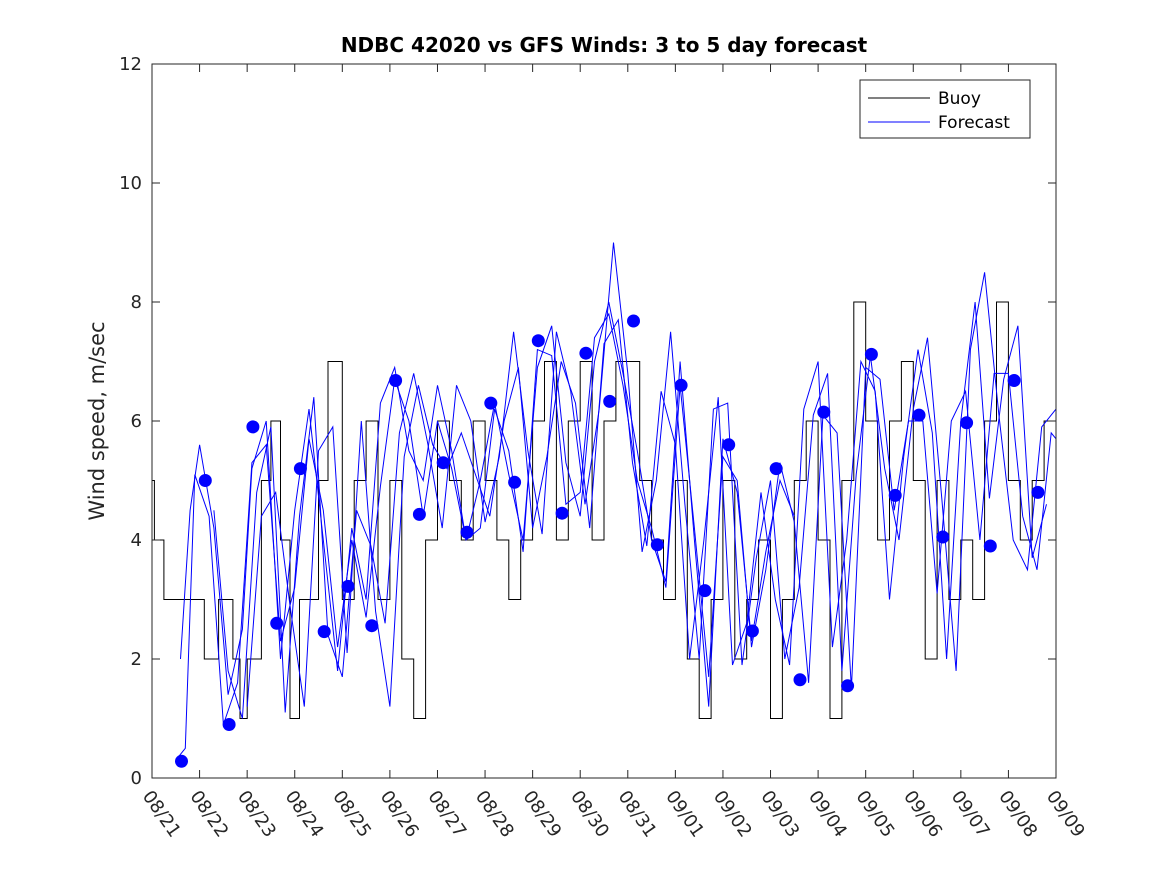  Describe the element at coordinates (959, 99) in the screenshot. I see `legend-buoy-label: Buoy` at that location.